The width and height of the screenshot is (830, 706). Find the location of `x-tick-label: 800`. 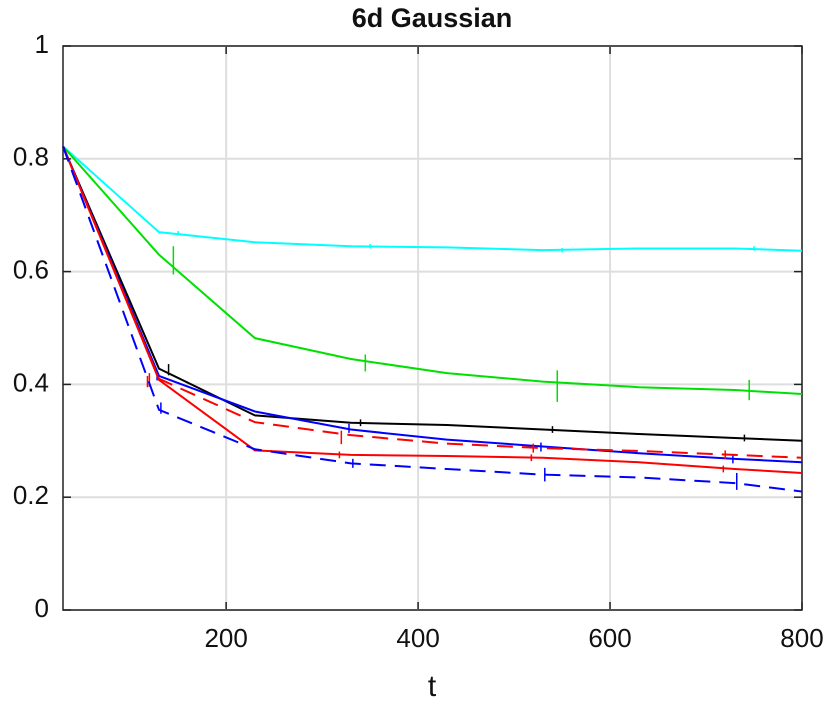

x-tick-label: 800 is located at coordinates (801, 638).